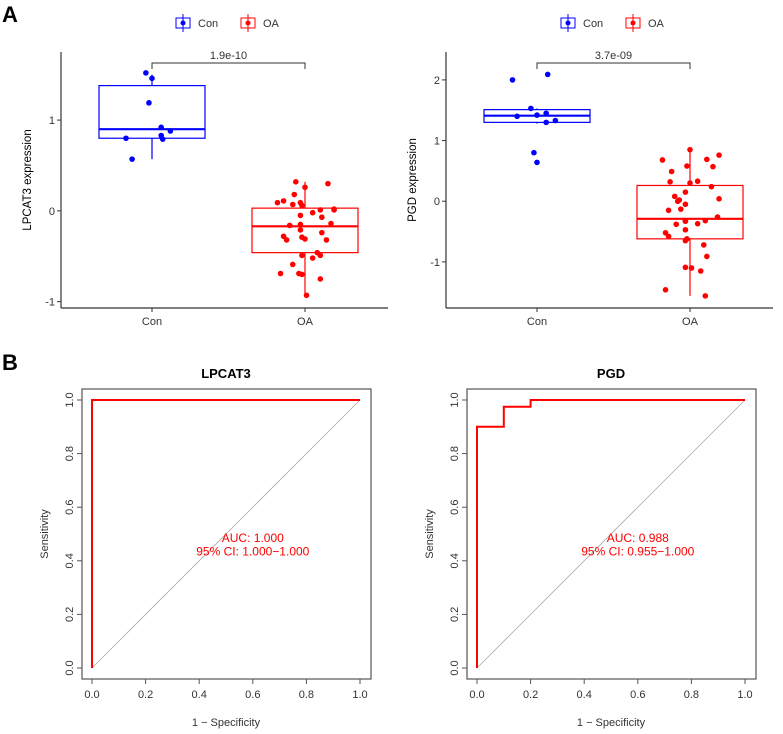 This screenshot has width=783, height=734. I want to click on y-tick-label: -1, so click(50, 303).